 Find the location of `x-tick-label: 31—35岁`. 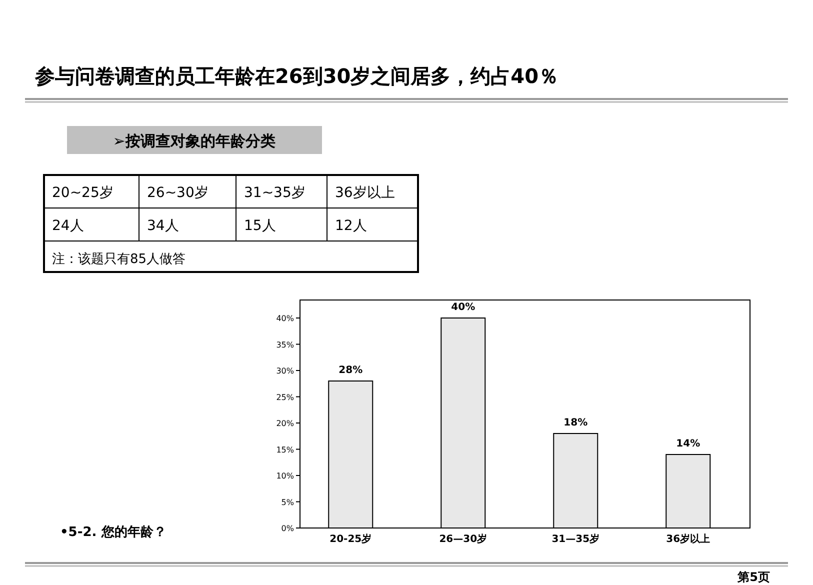

x-tick-label: 31—35岁 is located at coordinates (576, 539).